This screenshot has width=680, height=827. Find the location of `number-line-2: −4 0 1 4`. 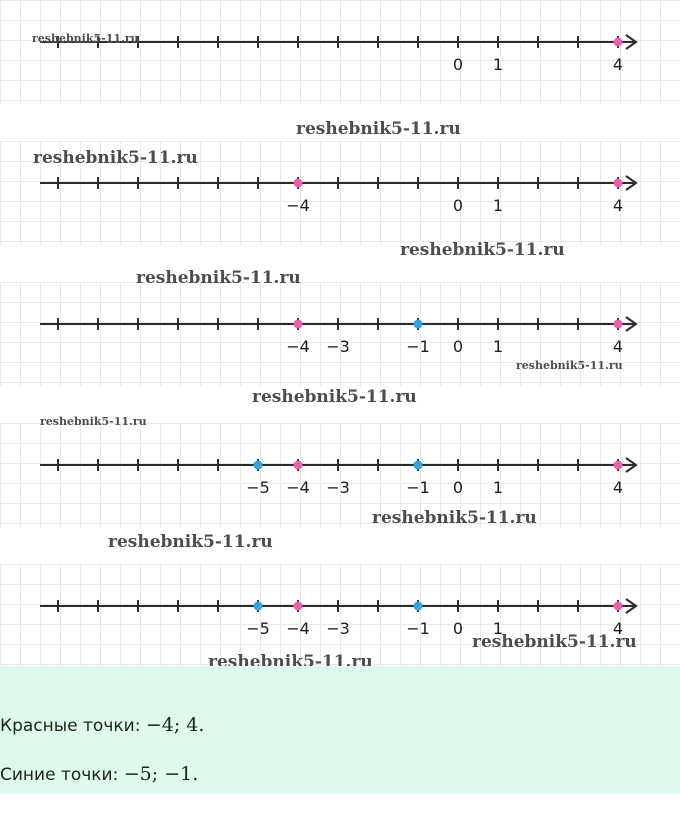

number-line-2: −4 0 1 4 is located at coordinates (339, 195).